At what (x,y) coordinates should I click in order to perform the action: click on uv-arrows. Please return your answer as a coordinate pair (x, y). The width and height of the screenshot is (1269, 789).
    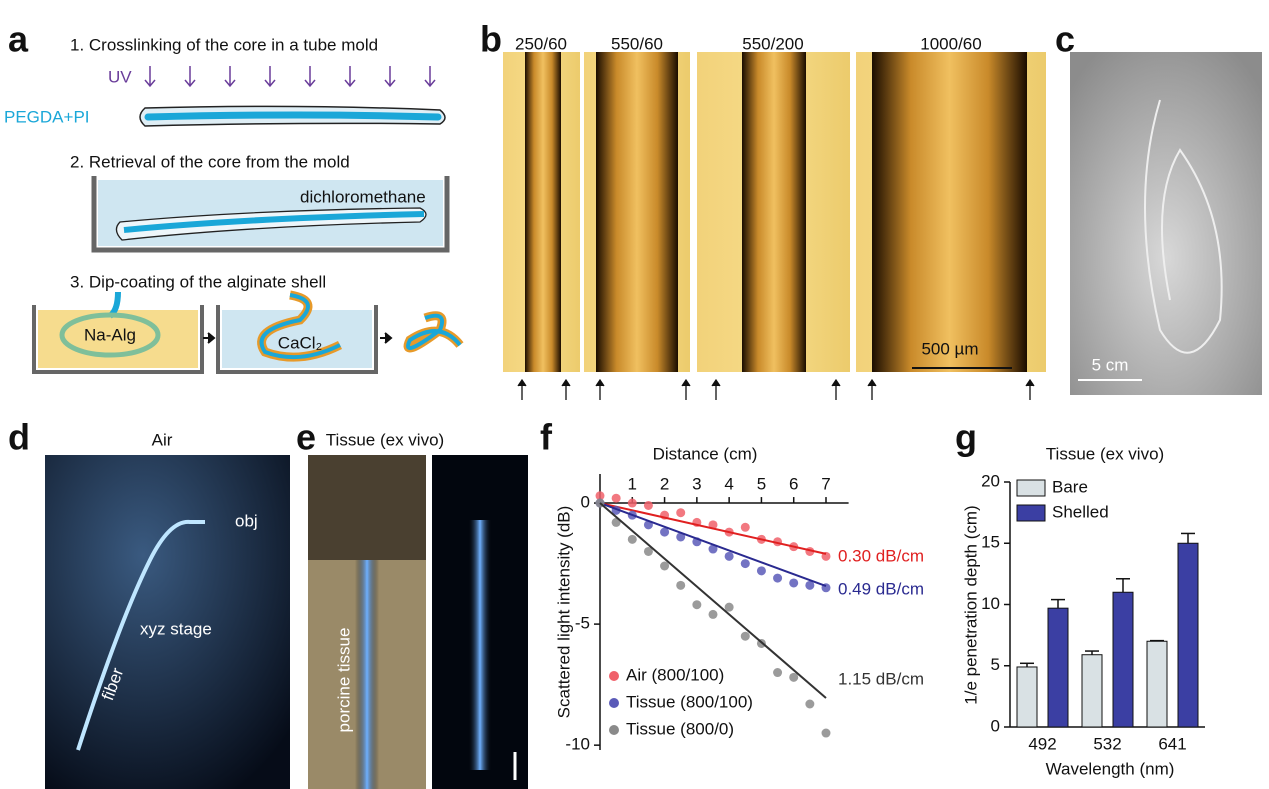
    Looking at the image, I should click on (290, 77).